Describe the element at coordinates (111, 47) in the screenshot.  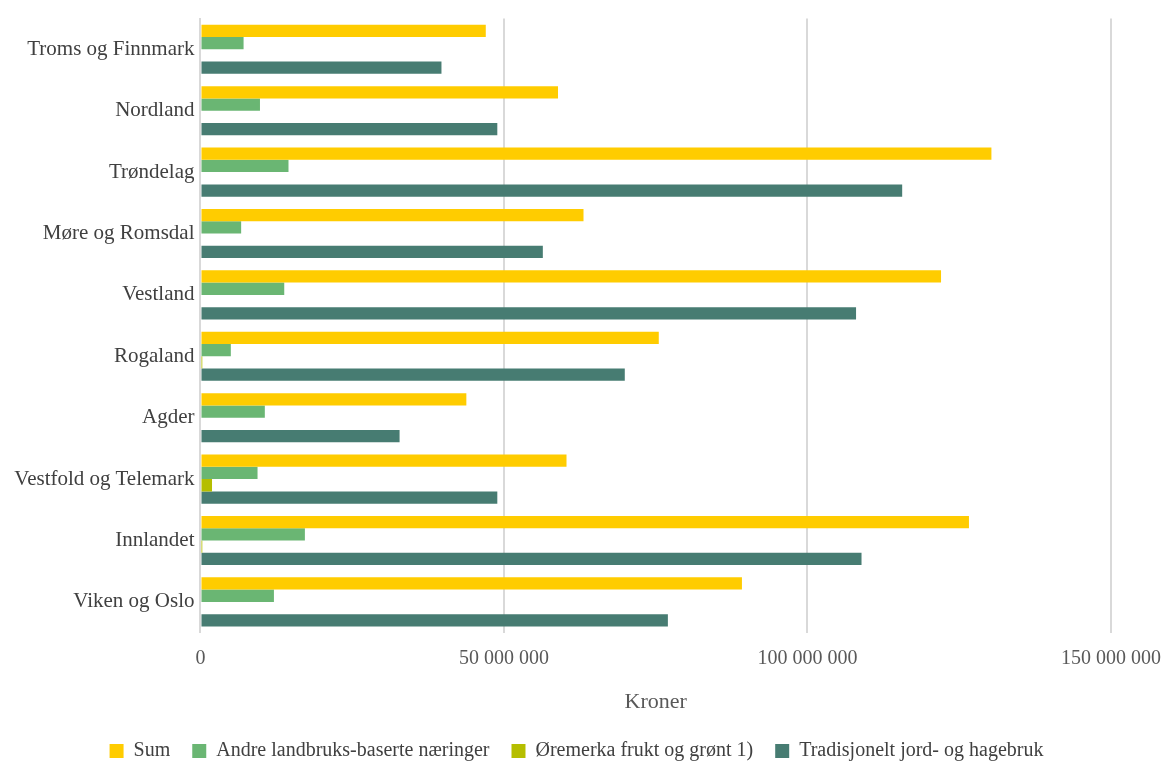
I see `y-tick-label: Troms og Finnmark` at that location.